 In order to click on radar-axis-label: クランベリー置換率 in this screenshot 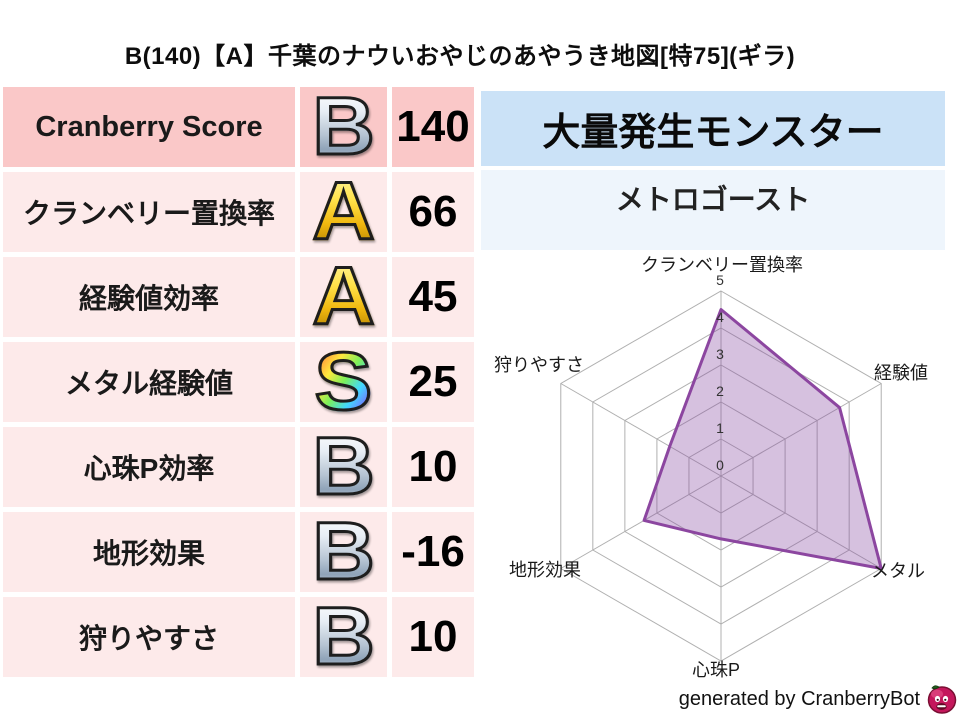, I will do `click(722, 265)`.